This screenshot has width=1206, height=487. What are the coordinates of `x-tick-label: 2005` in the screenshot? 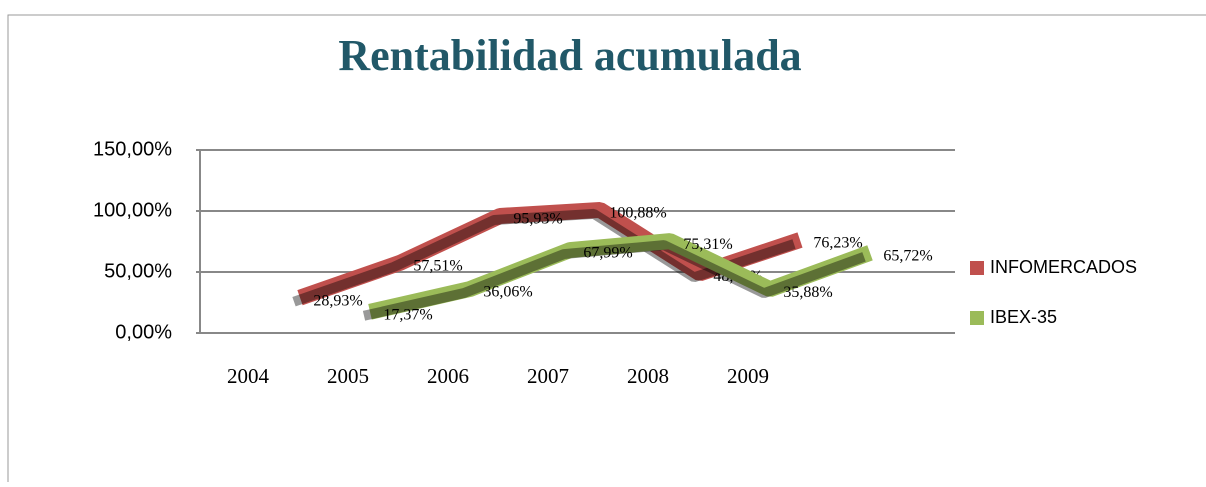 It's located at (348, 376).